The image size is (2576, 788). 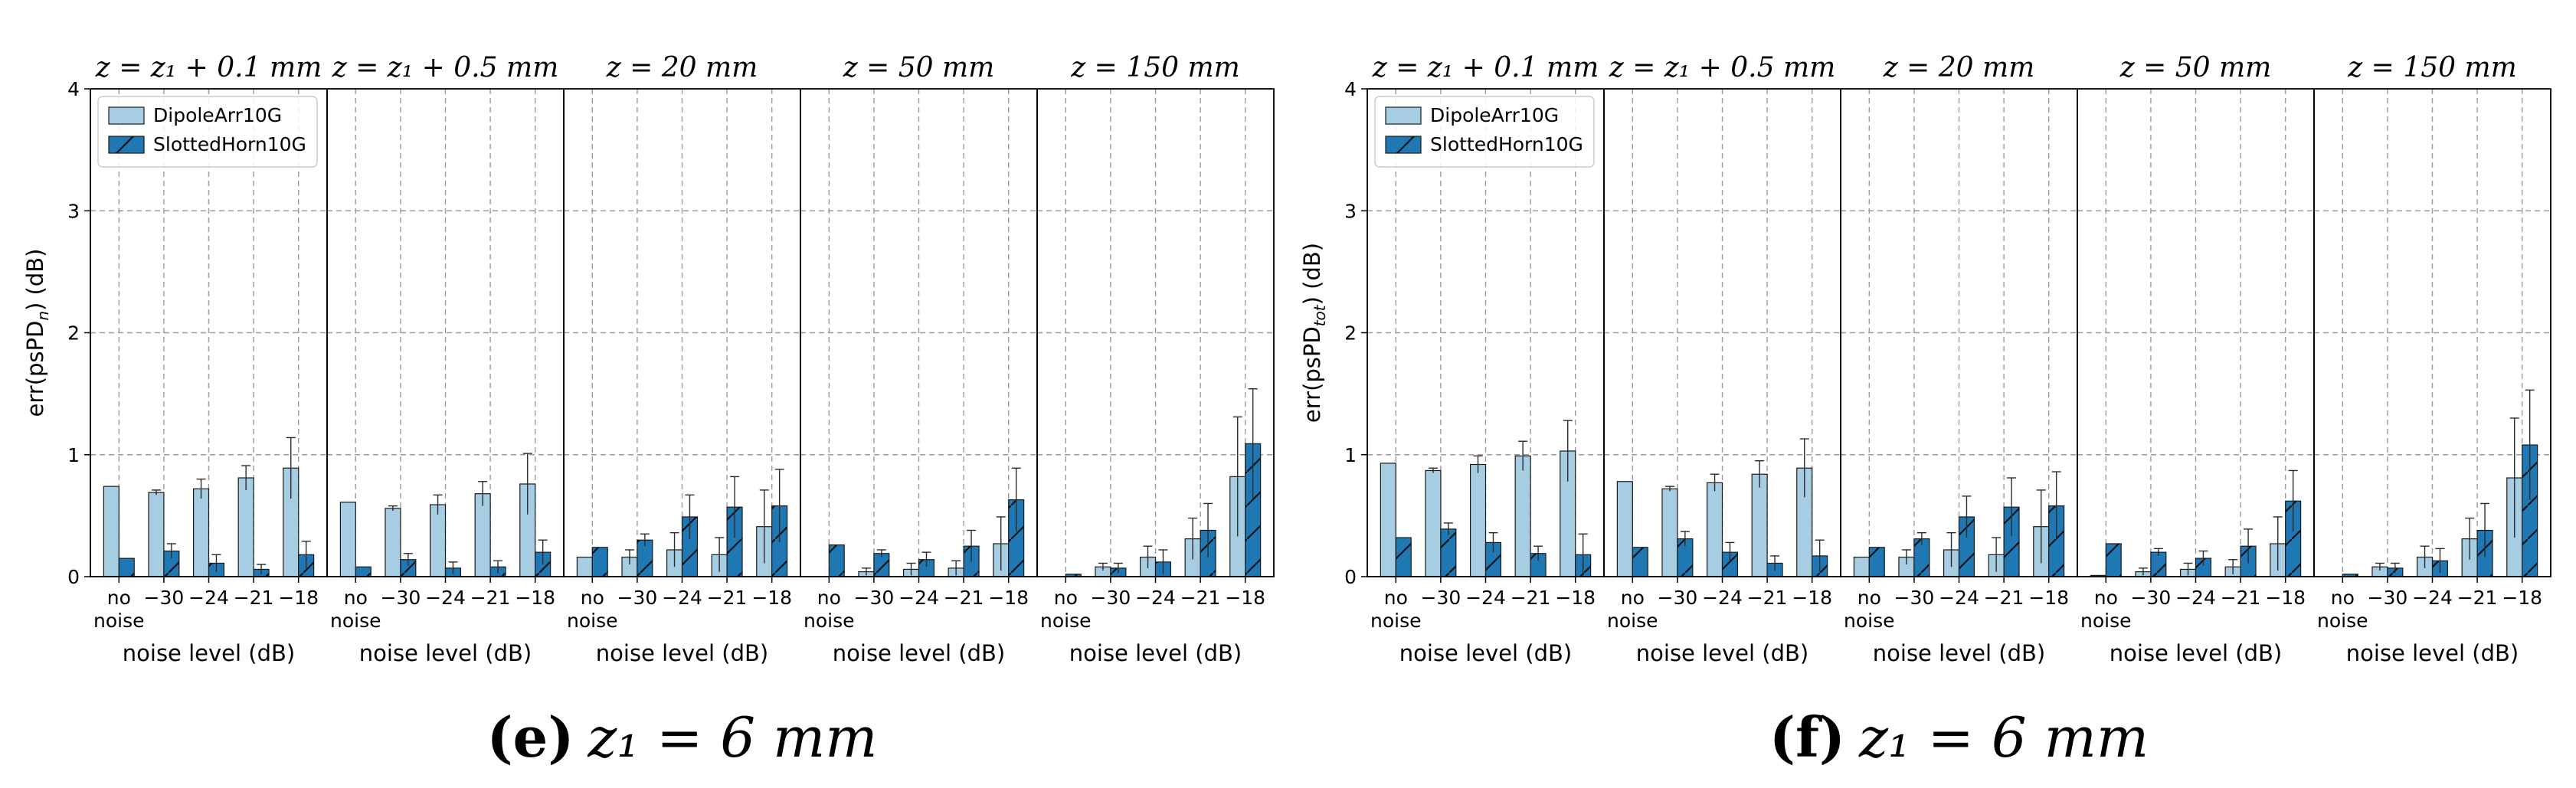 I want to click on legend-label: SlottedHorn10G, so click(x=1506, y=144).